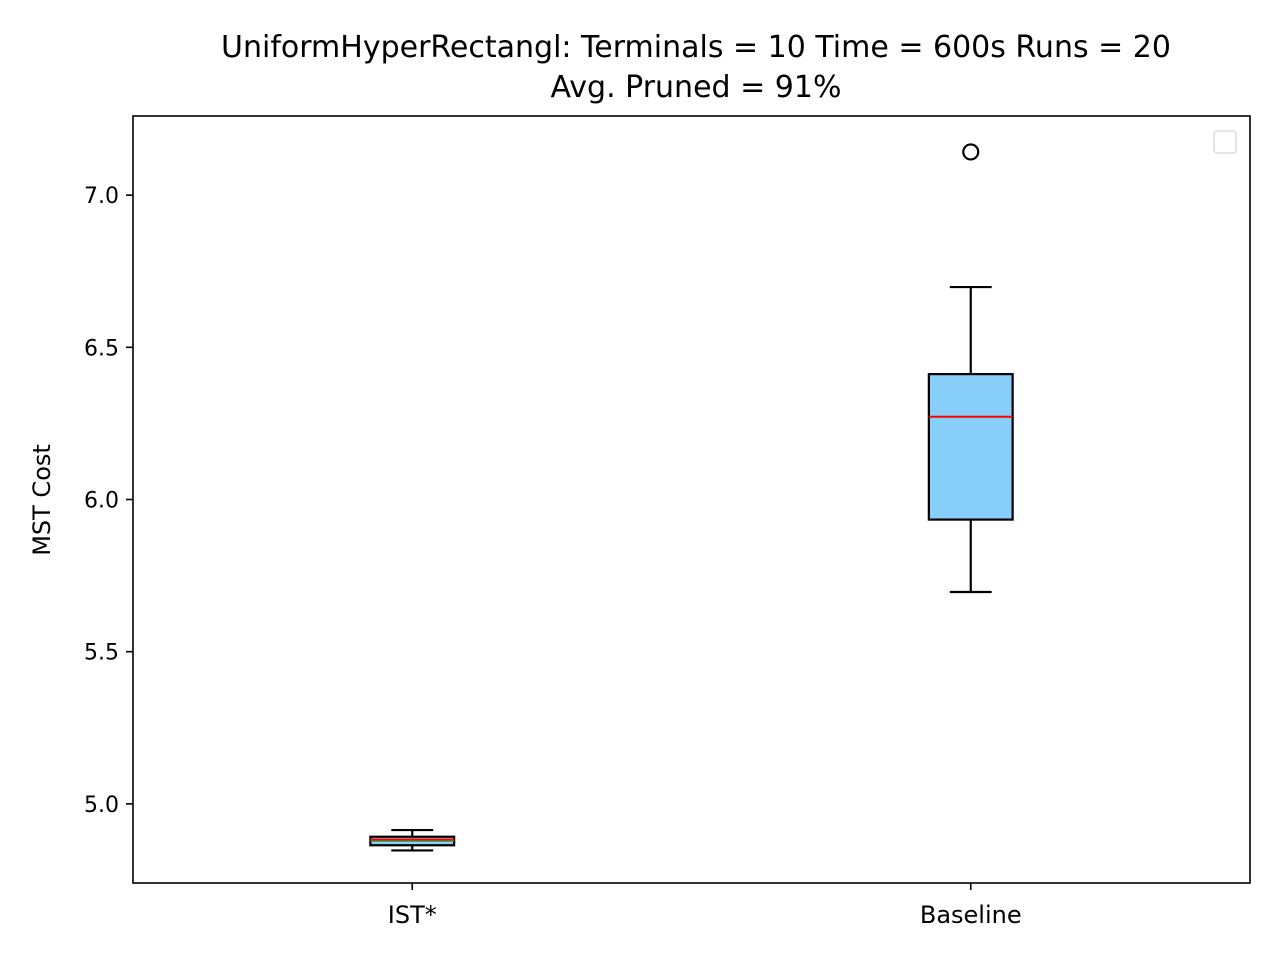 The height and width of the screenshot is (960, 1280). I want to click on legend-box, so click(1225, 142).